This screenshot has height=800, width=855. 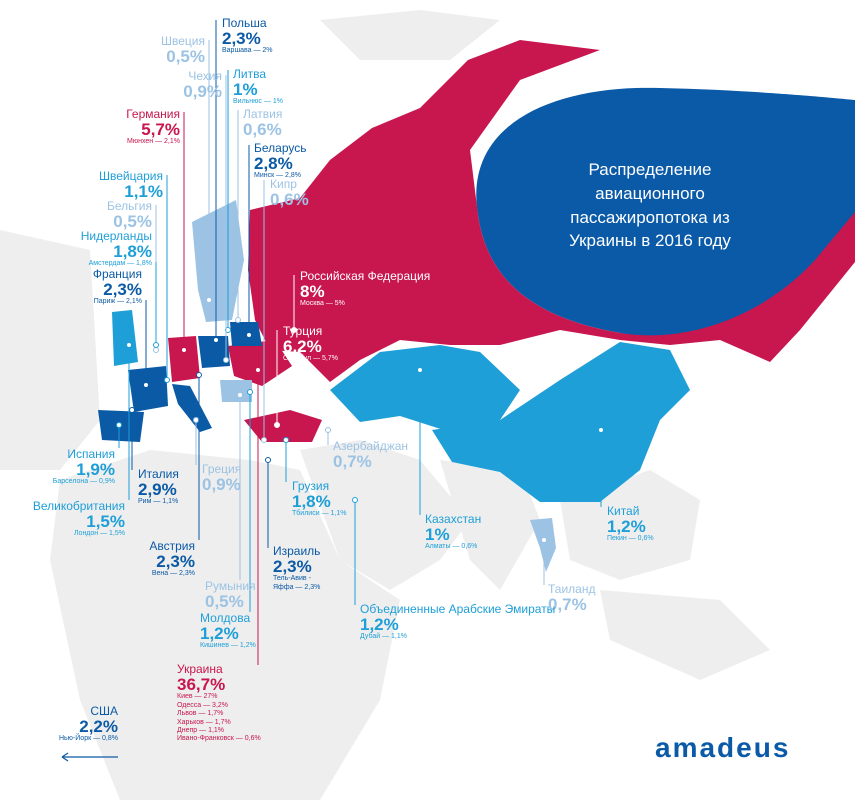 I want to click on country-share: 2,8%, so click(x=273, y=163).